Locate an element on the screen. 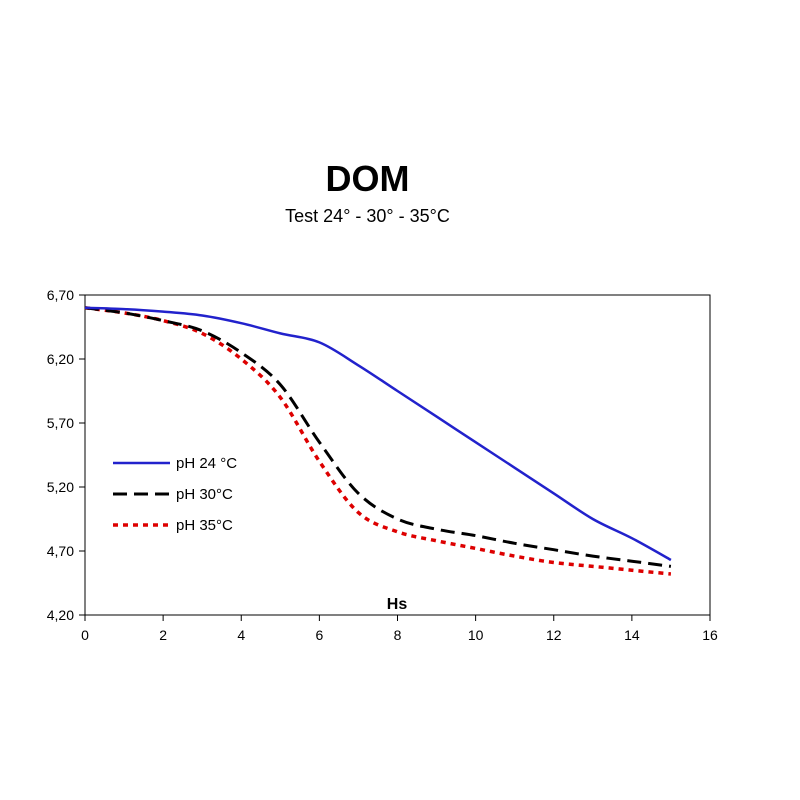 The width and height of the screenshot is (800, 800). x-tick-label: 16 is located at coordinates (710, 635).